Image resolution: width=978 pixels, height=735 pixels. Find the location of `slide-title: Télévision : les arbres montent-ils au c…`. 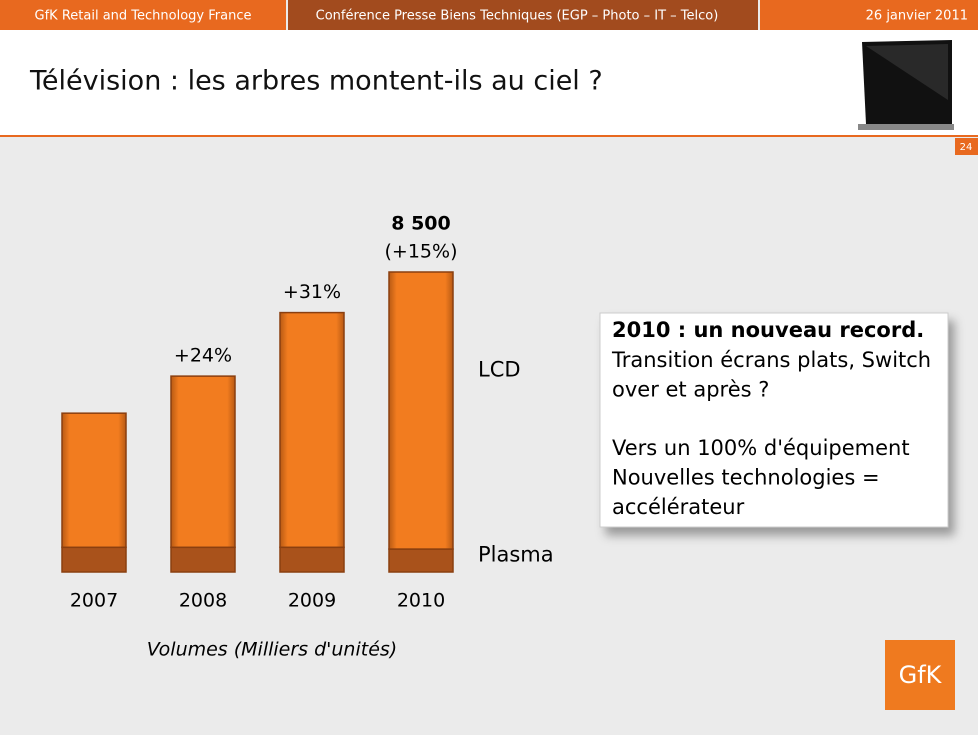

slide-title: Télévision : les arbres montent-ils au c… is located at coordinates (316, 81).